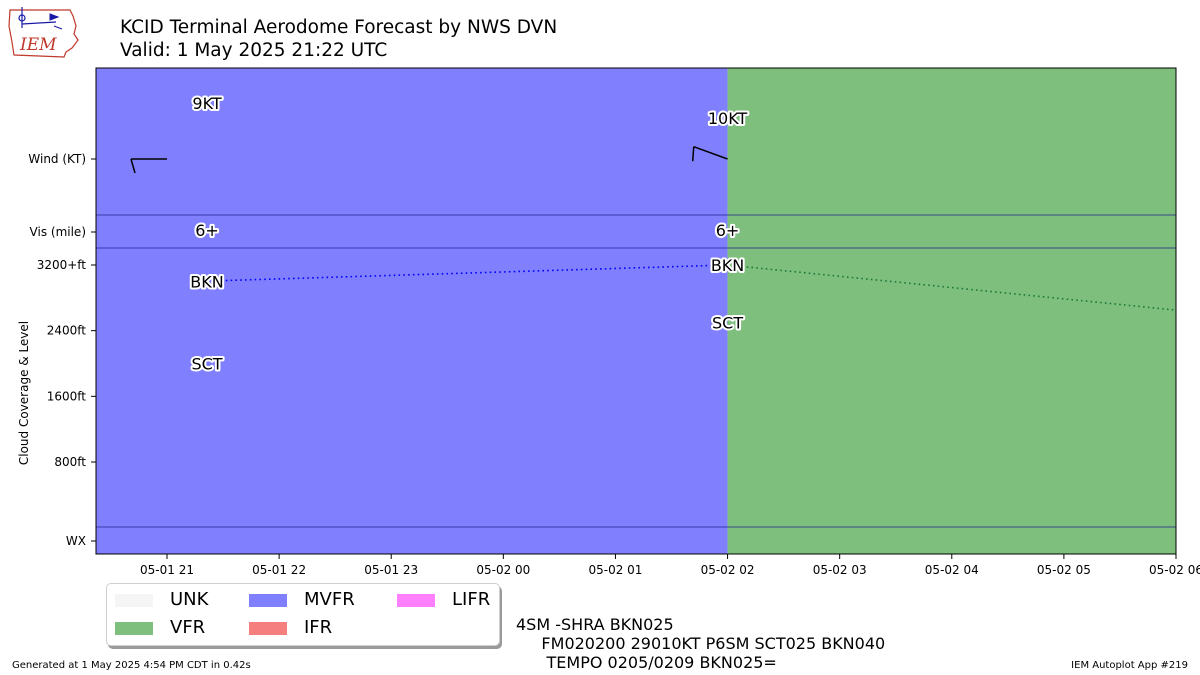 The height and width of the screenshot is (675, 1200). I want to click on legend-swatch-unk, so click(134, 600).